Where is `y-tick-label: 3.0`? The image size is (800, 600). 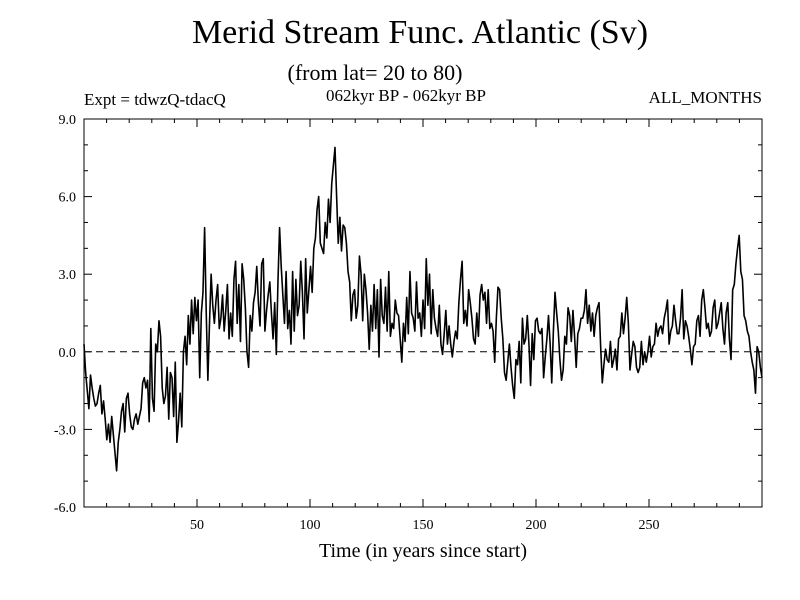 y-tick-label: 3.0 is located at coordinates (68, 275).